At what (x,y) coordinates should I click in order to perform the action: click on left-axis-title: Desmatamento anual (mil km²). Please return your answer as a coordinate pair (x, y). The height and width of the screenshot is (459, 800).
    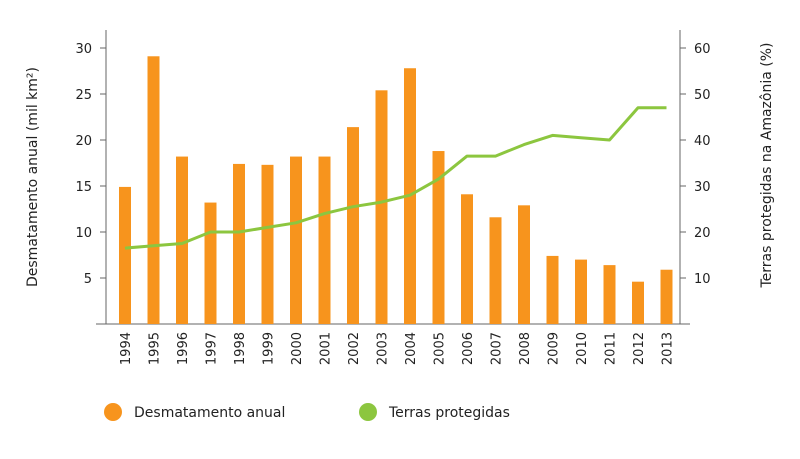
    Looking at the image, I should click on (33, 177).